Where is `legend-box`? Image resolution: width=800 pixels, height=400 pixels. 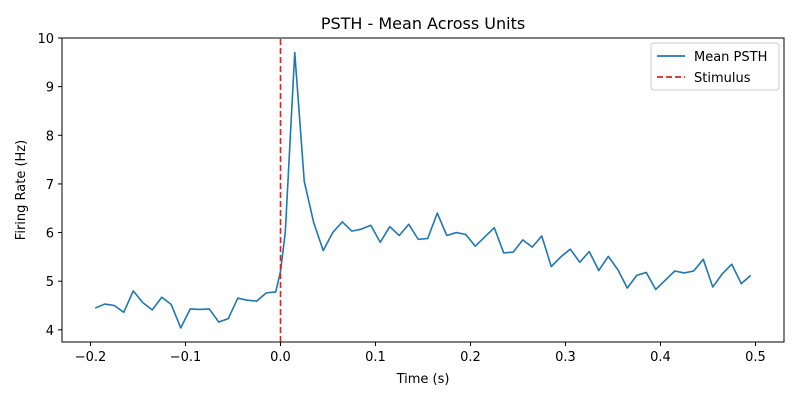 legend-box is located at coordinates (715, 66).